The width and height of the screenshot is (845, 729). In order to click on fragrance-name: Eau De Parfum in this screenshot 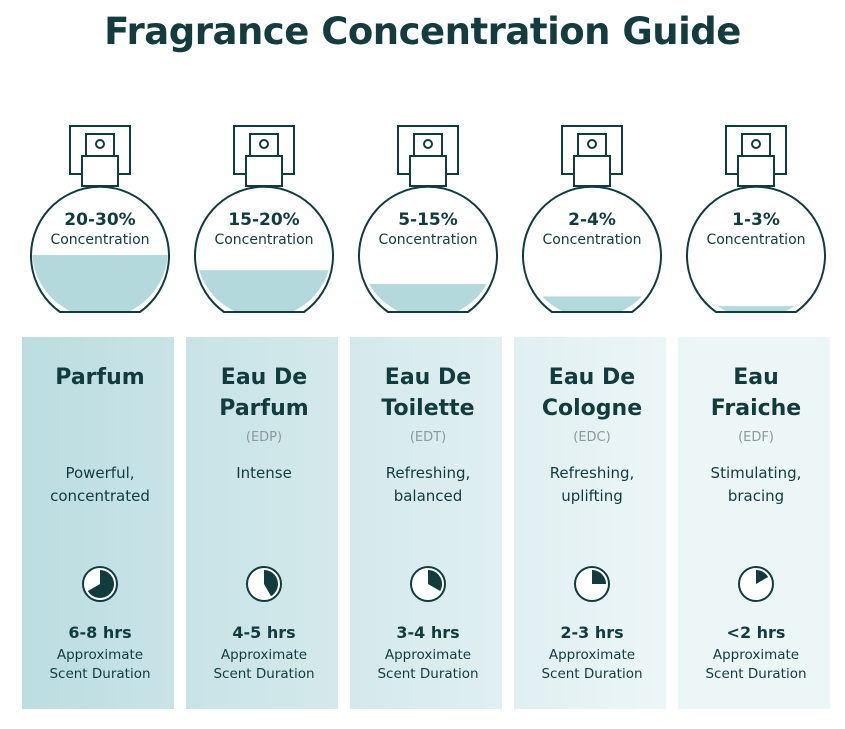, I will do `click(264, 393)`.